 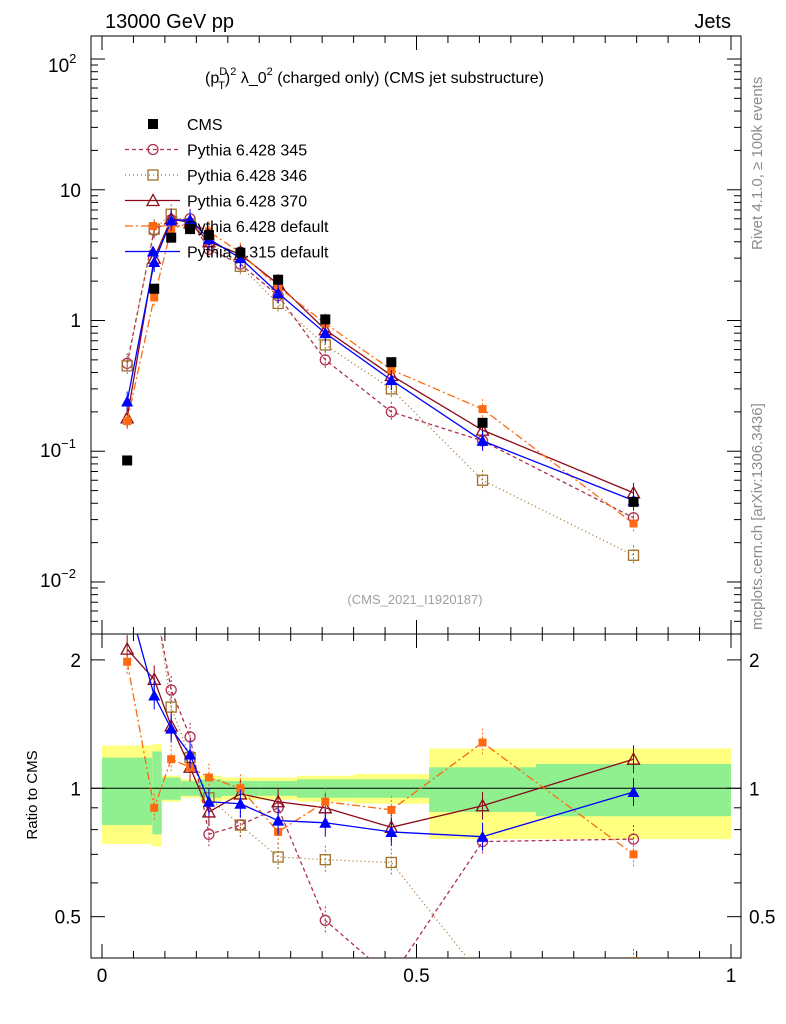 I want to click on side-label-top: Rivet 4.1.0, ≥ 100k events, so click(x=757, y=163).